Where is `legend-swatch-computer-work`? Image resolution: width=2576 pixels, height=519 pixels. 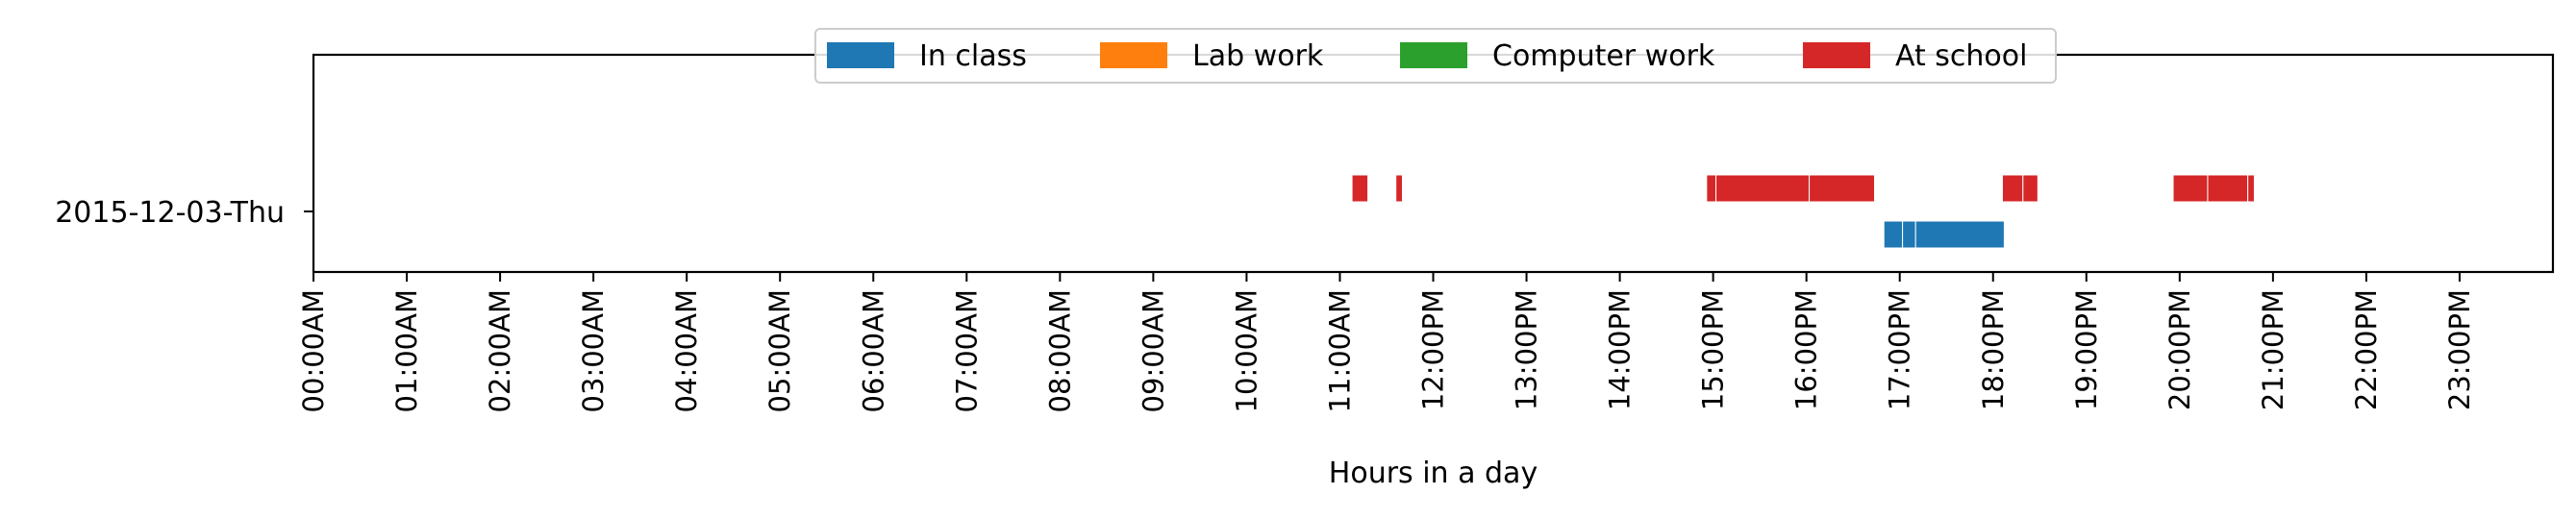 legend-swatch-computer-work is located at coordinates (1433, 55).